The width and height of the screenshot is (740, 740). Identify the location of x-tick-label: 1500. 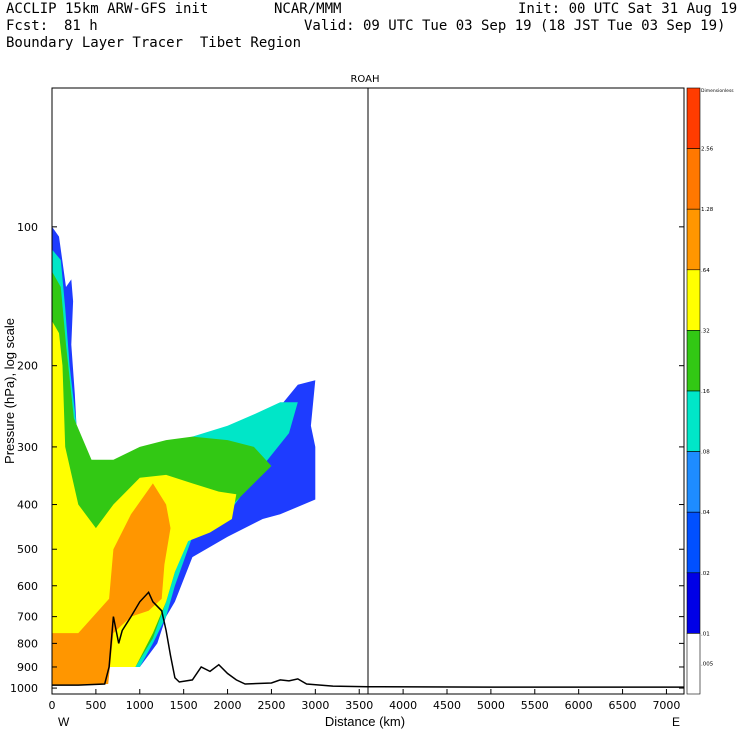
(184, 705).